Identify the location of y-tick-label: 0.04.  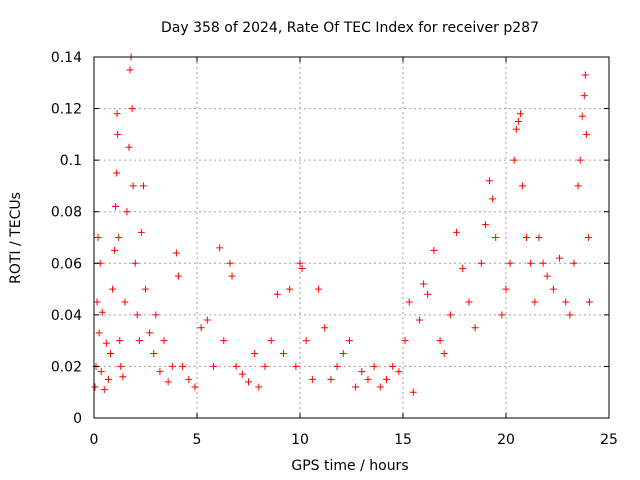
(66, 316).